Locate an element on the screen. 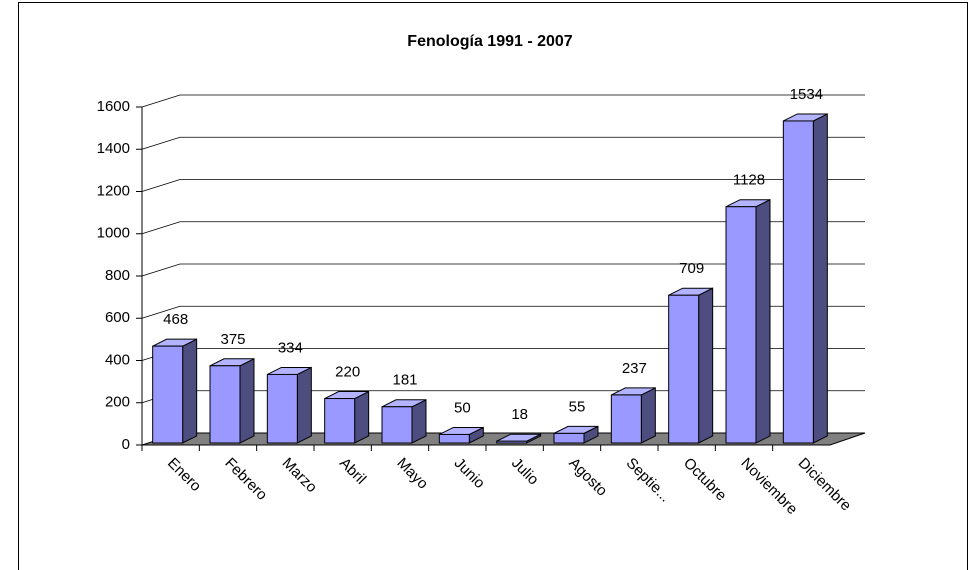 Image resolution: width=979 pixels, height=570 pixels. y-tick-label: 600 is located at coordinates (117, 317).